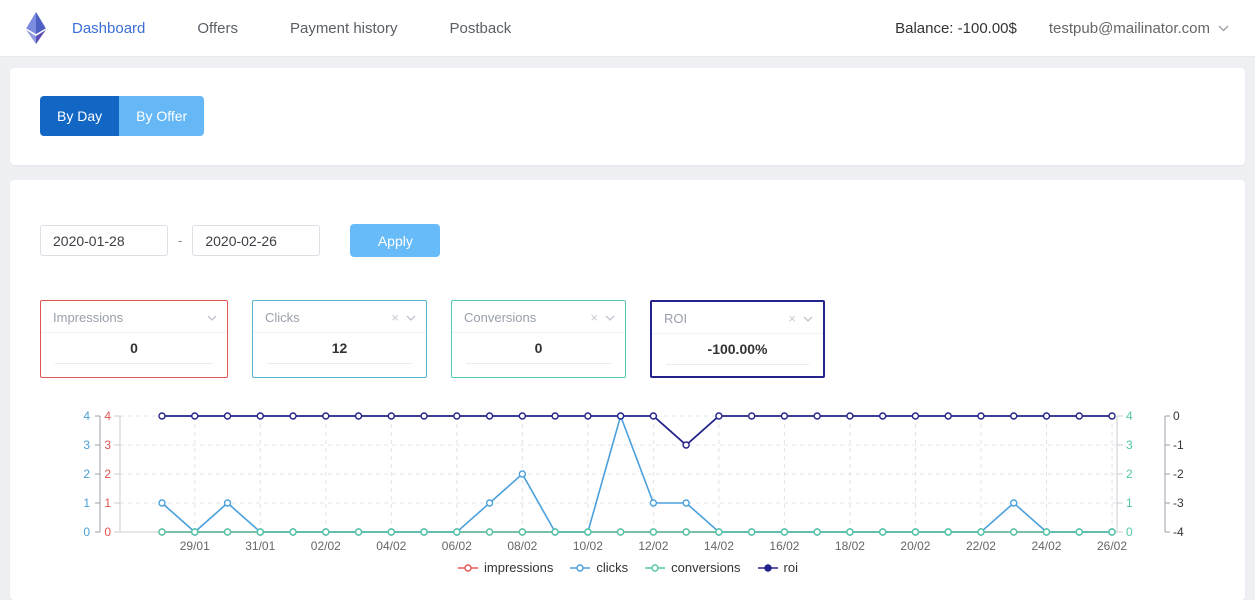 Image resolution: width=1255 pixels, height=600 pixels. Describe the element at coordinates (162, 116) in the screenshot. I see `tab-by-offer: By Offer` at that location.